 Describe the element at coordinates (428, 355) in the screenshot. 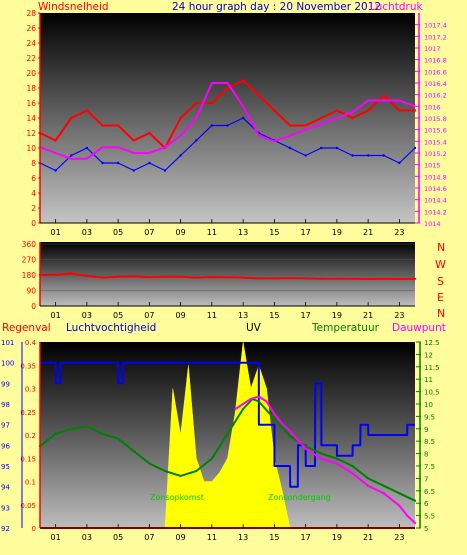

I see `y-tick-label-temperature: 12` at that location.